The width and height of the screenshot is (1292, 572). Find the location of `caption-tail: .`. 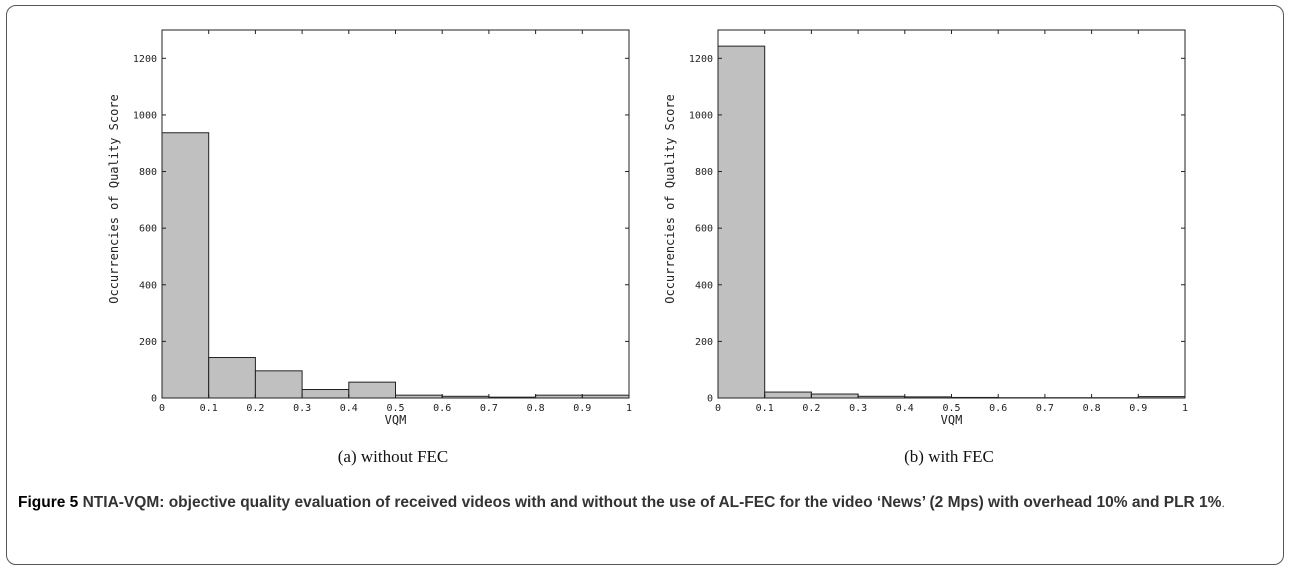

caption-tail: . is located at coordinates (1223, 503).